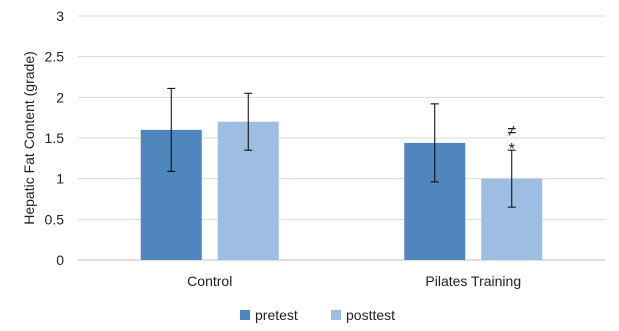 This screenshot has width=619, height=331. Describe the element at coordinates (512, 149) in the screenshot. I see `significance-marker: *` at that location.